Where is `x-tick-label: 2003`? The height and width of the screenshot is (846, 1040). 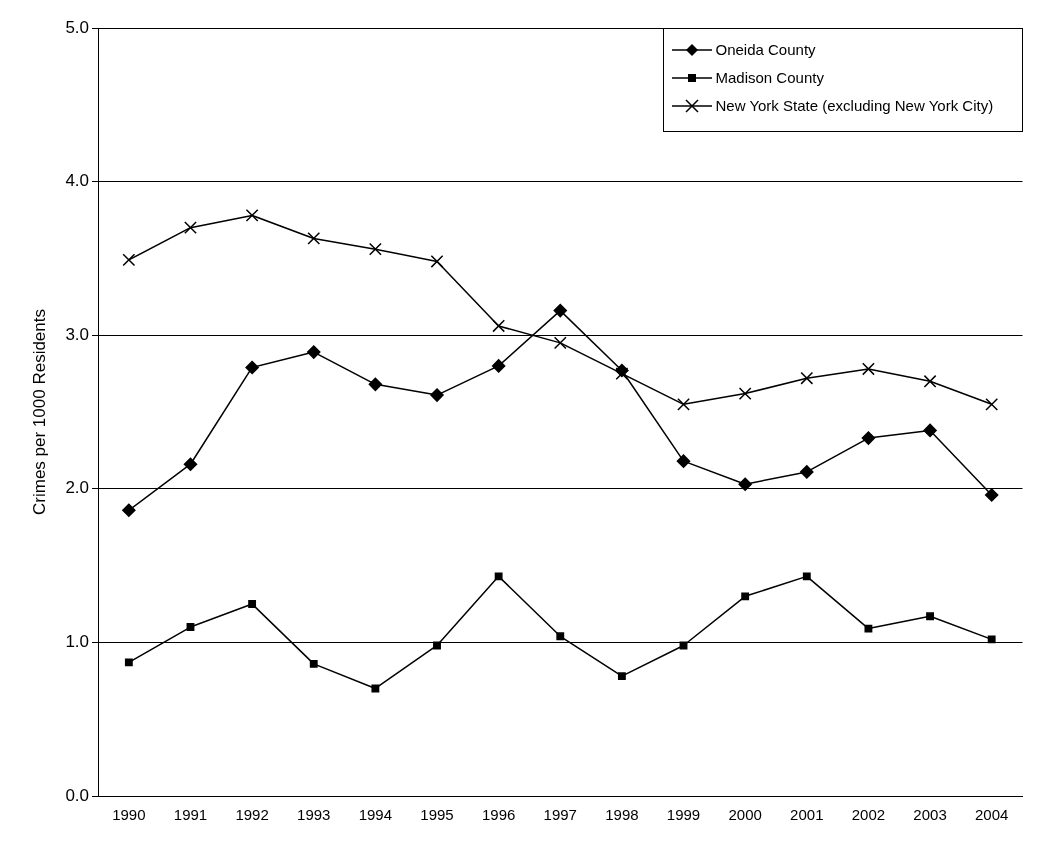
x-tick-label: 2003 is located at coordinates (930, 815).